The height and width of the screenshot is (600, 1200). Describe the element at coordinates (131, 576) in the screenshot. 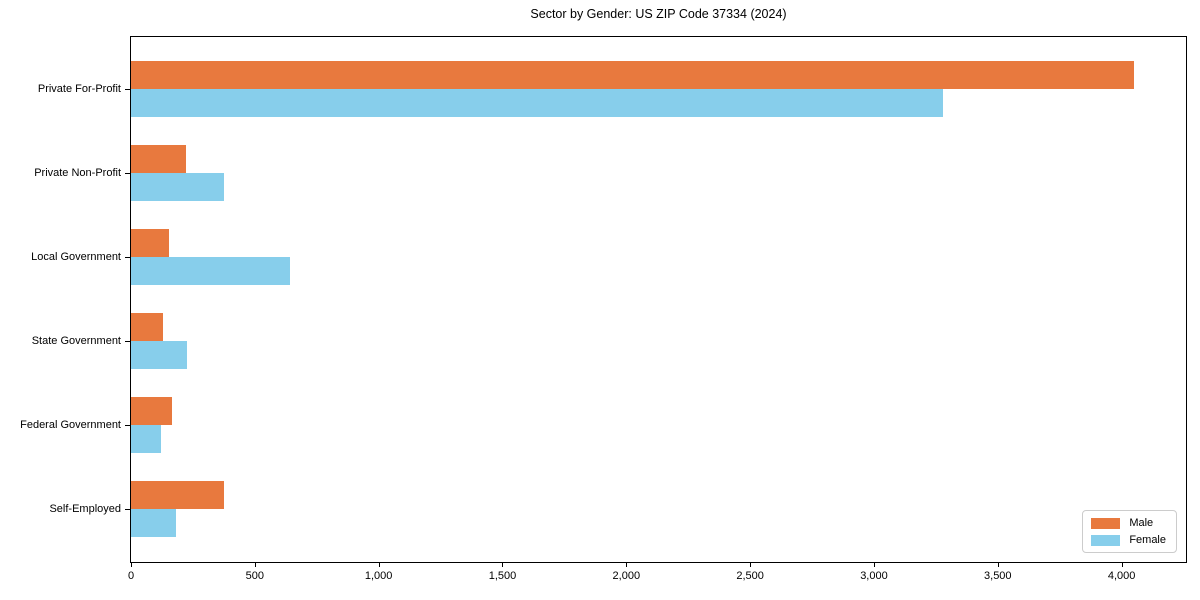

I see `x-tick-label: 0` at that location.